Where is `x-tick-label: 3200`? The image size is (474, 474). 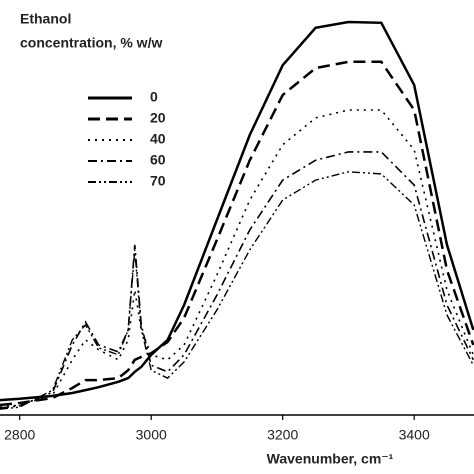
x-tick-label: 3200 is located at coordinates (282, 435).